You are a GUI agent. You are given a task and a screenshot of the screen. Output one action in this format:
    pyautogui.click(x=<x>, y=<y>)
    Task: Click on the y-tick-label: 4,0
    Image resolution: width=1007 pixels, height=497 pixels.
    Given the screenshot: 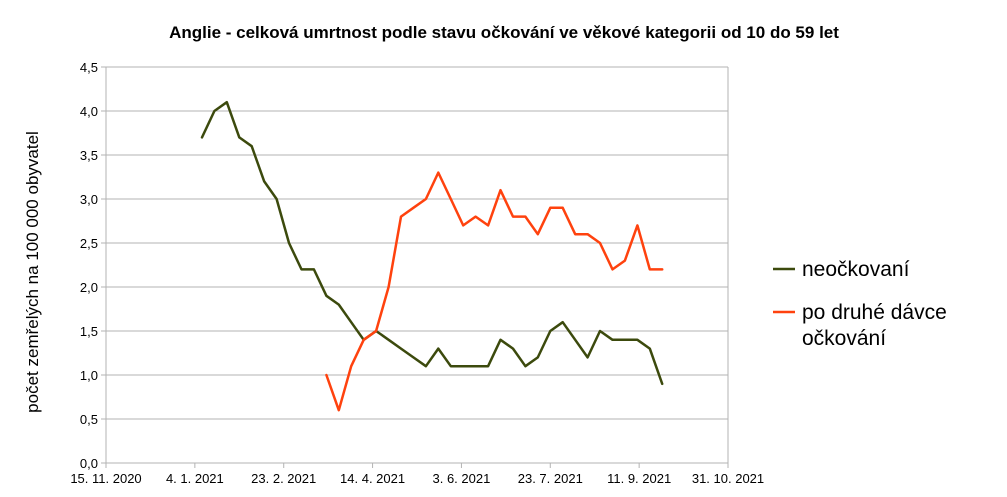 What is the action you would take?
    pyautogui.click(x=89, y=111)
    